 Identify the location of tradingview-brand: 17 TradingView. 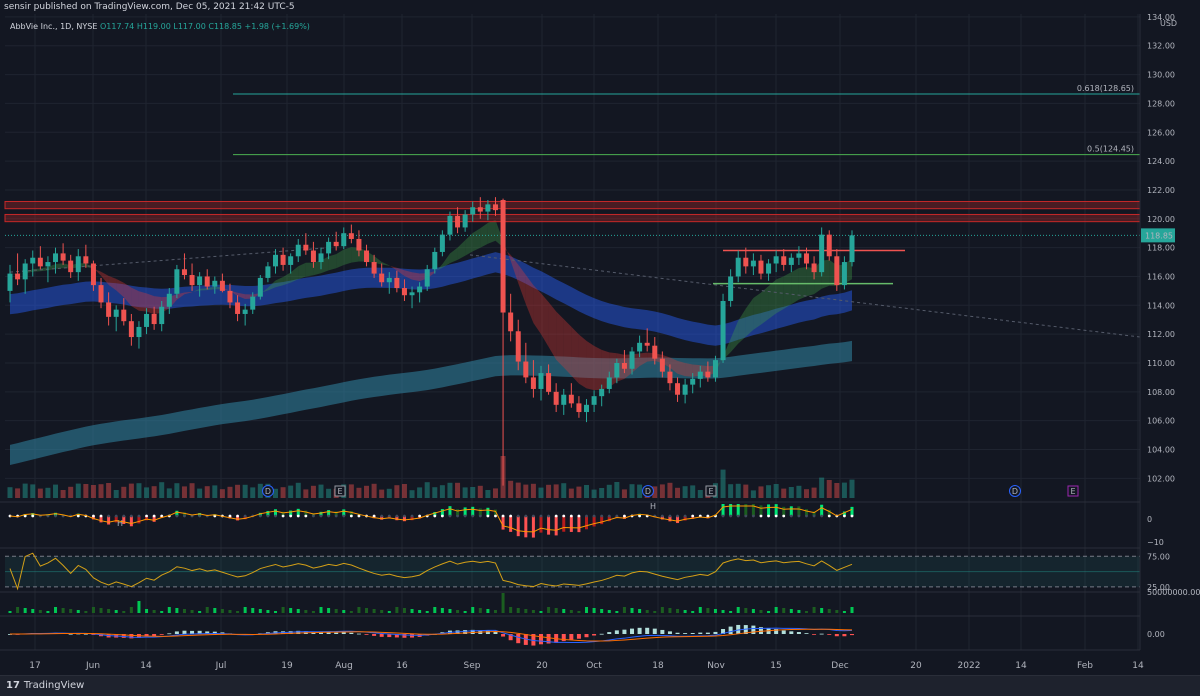
(45, 685).